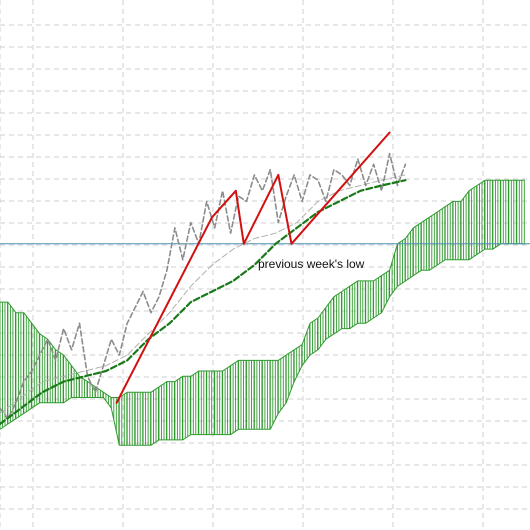 This screenshot has width=530, height=530. What do you see at coordinates (311, 264) in the screenshot?
I see `previous-week-low-annotation: previous week's low` at bounding box center [311, 264].